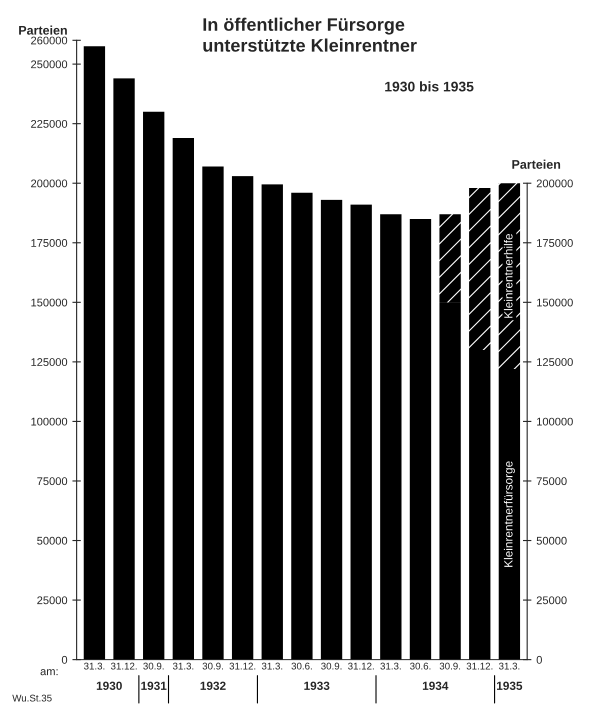 Image resolution: width=613 pixels, height=707 pixels. I want to click on y-tick-label: 150000, so click(49, 302).